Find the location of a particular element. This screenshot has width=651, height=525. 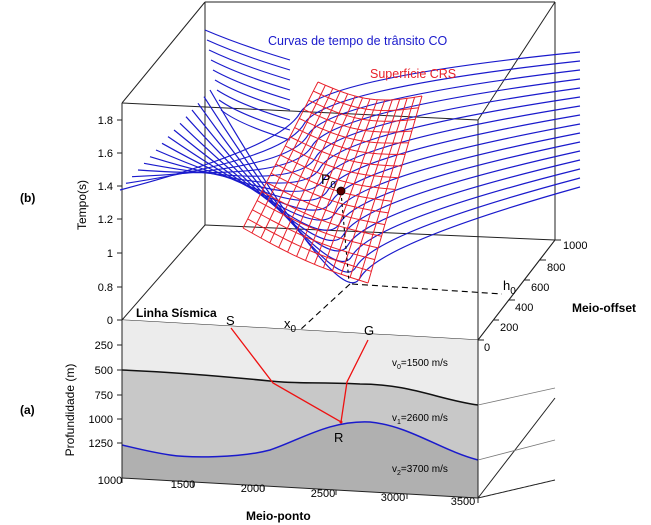

offset-tick: 400 is located at coordinates (524, 308).